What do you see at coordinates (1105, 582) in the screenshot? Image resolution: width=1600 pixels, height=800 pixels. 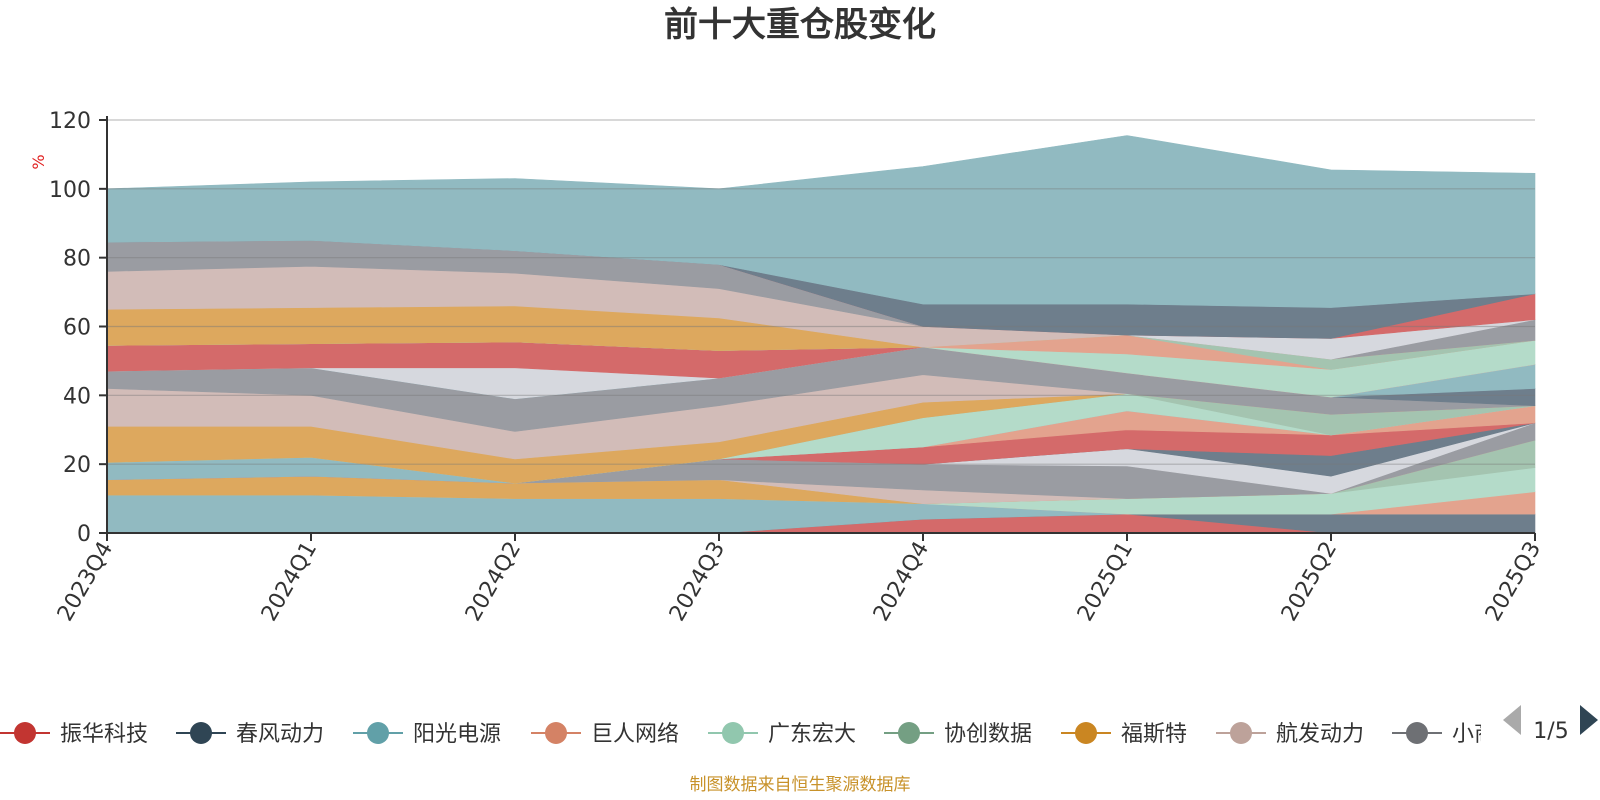 I see `x-tick-label: 2025Q1` at bounding box center [1105, 582].